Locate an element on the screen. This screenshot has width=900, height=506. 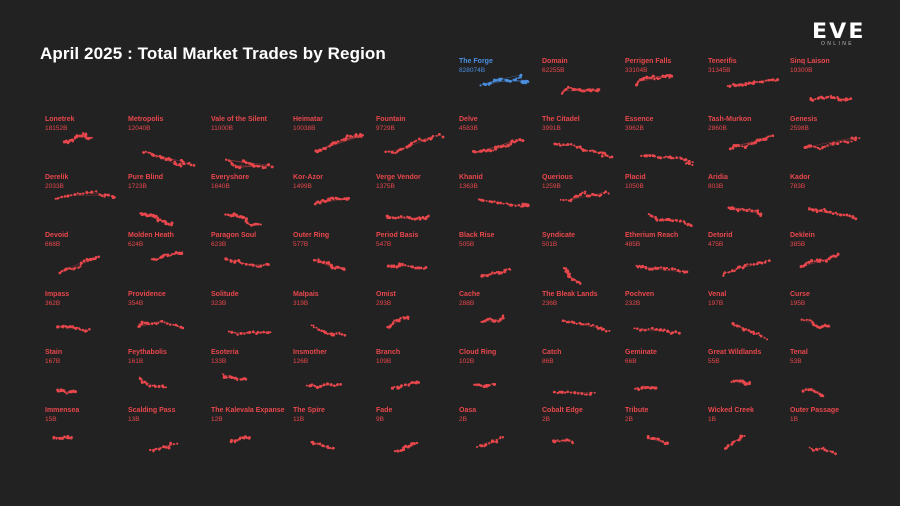
region-name: Malpais is located at coordinates (306, 294).